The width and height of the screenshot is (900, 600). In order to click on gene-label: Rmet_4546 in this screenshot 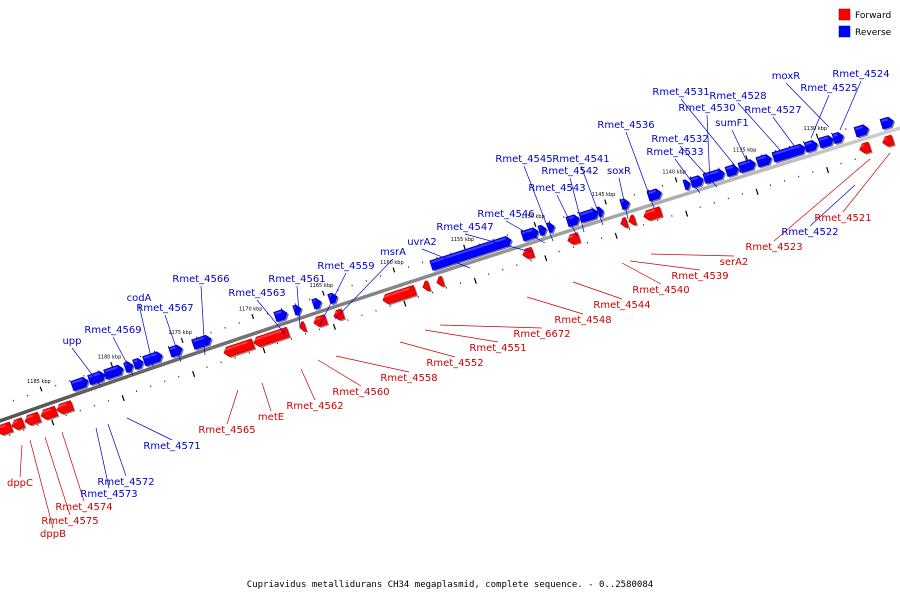, I will do `click(505, 214)`.